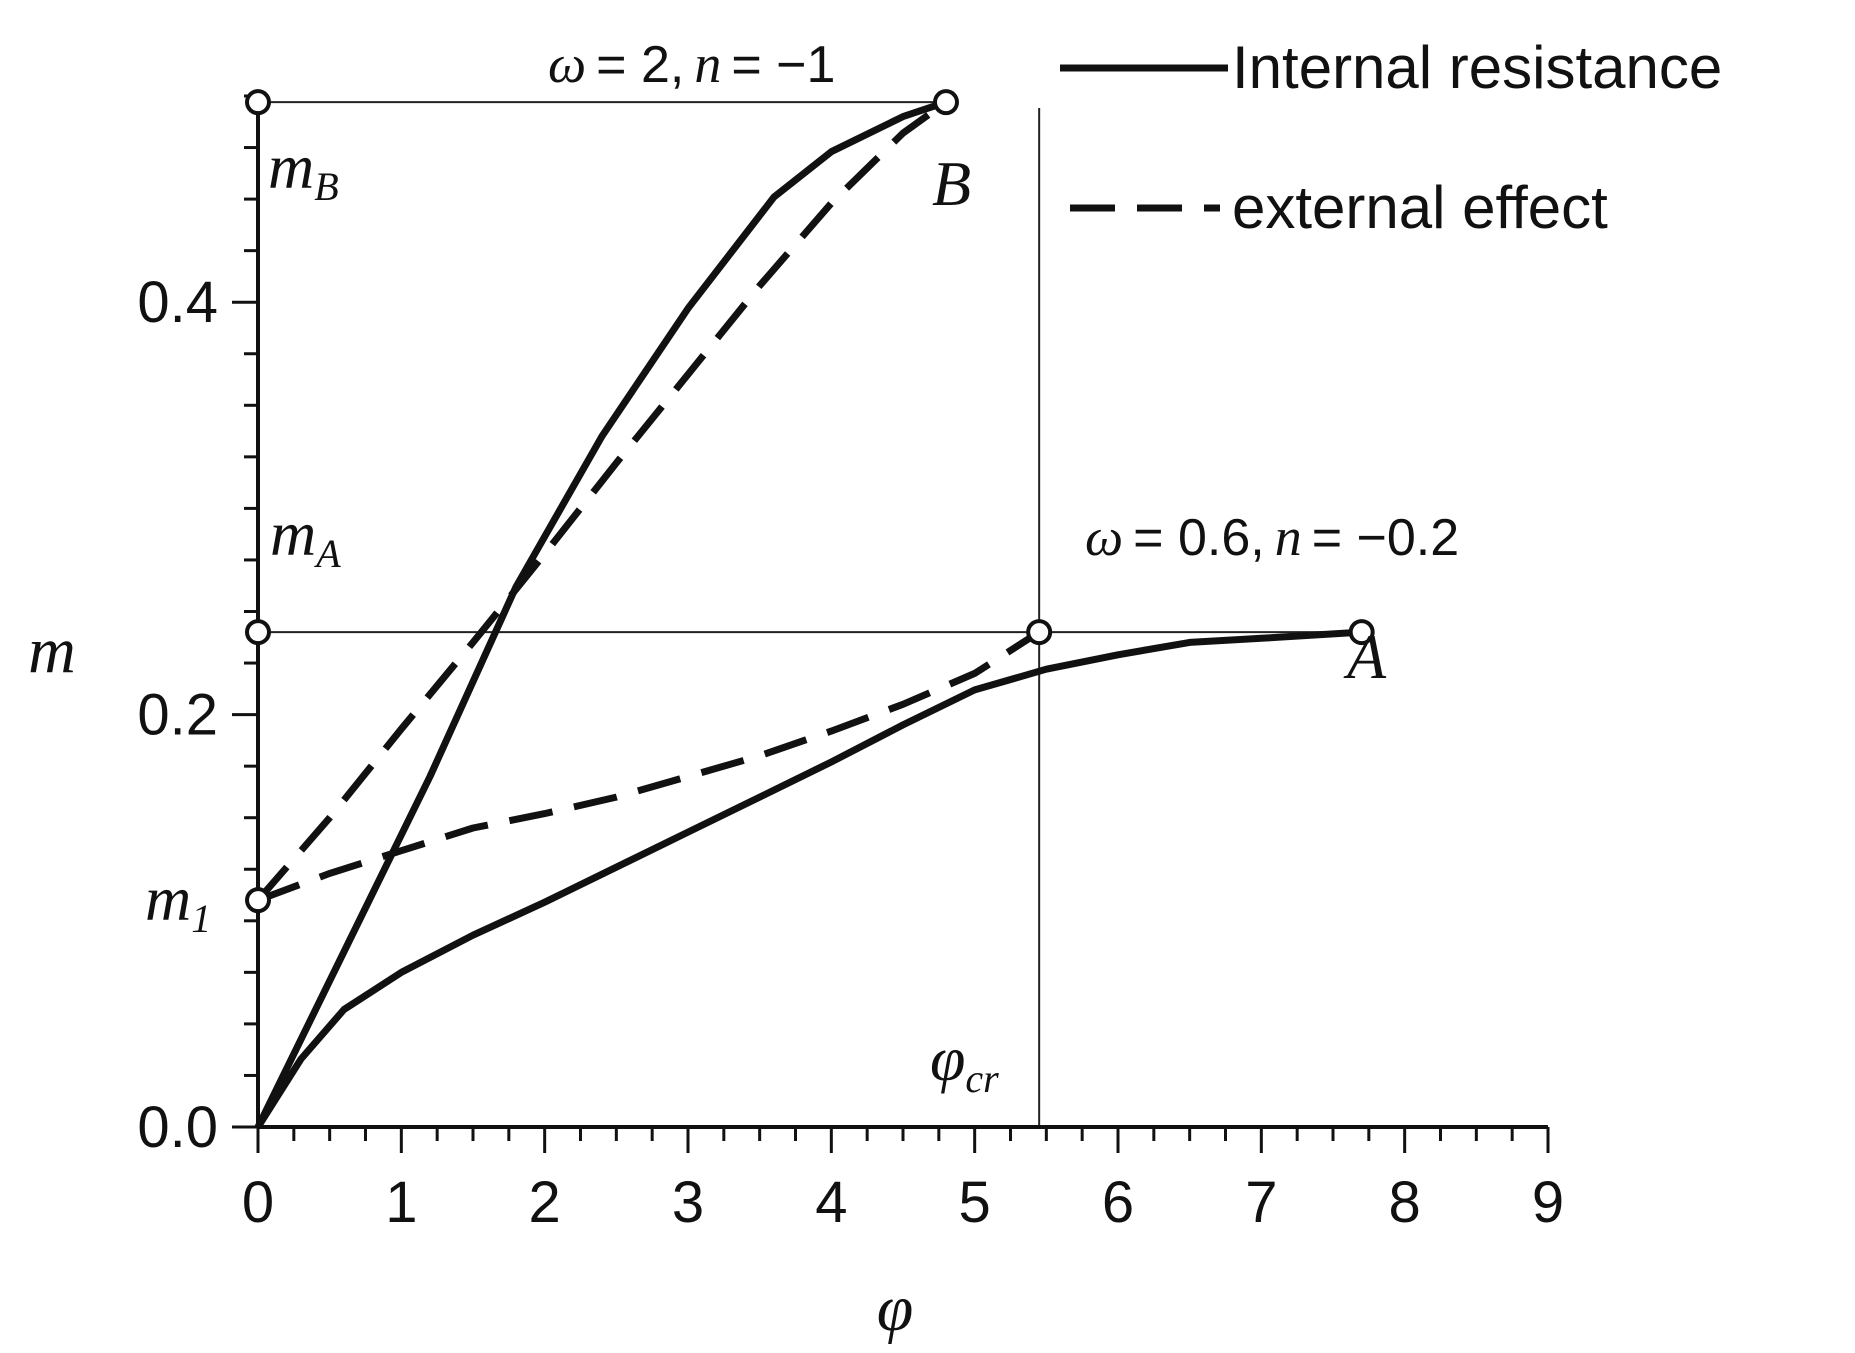  I want to click on label-point-A: A, so click(1365, 656).